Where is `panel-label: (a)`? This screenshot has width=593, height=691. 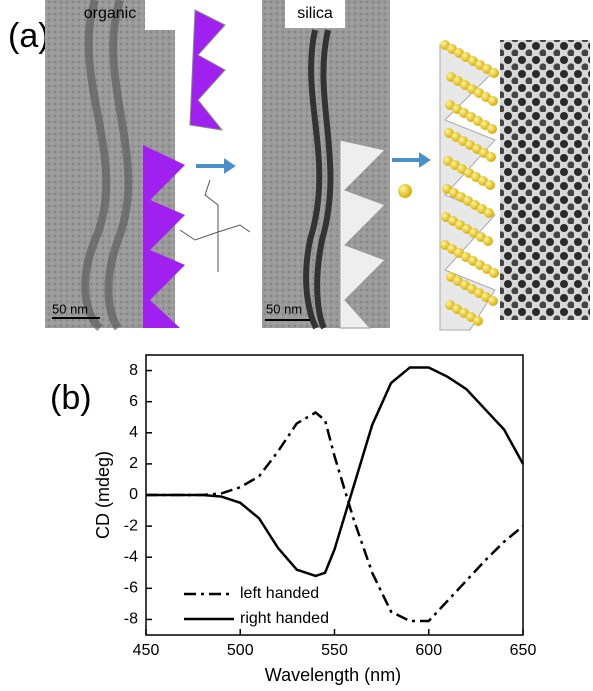 panel-label: (a) is located at coordinates (29, 36).